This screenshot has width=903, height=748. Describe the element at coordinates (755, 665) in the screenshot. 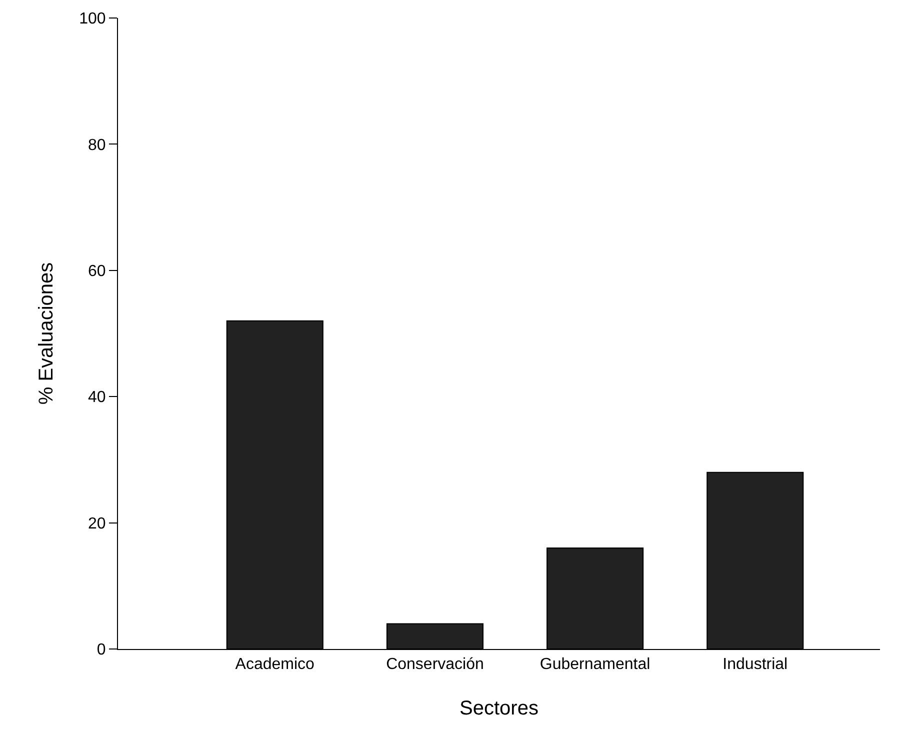

I see `x-tick-label: Industrial` at that location.